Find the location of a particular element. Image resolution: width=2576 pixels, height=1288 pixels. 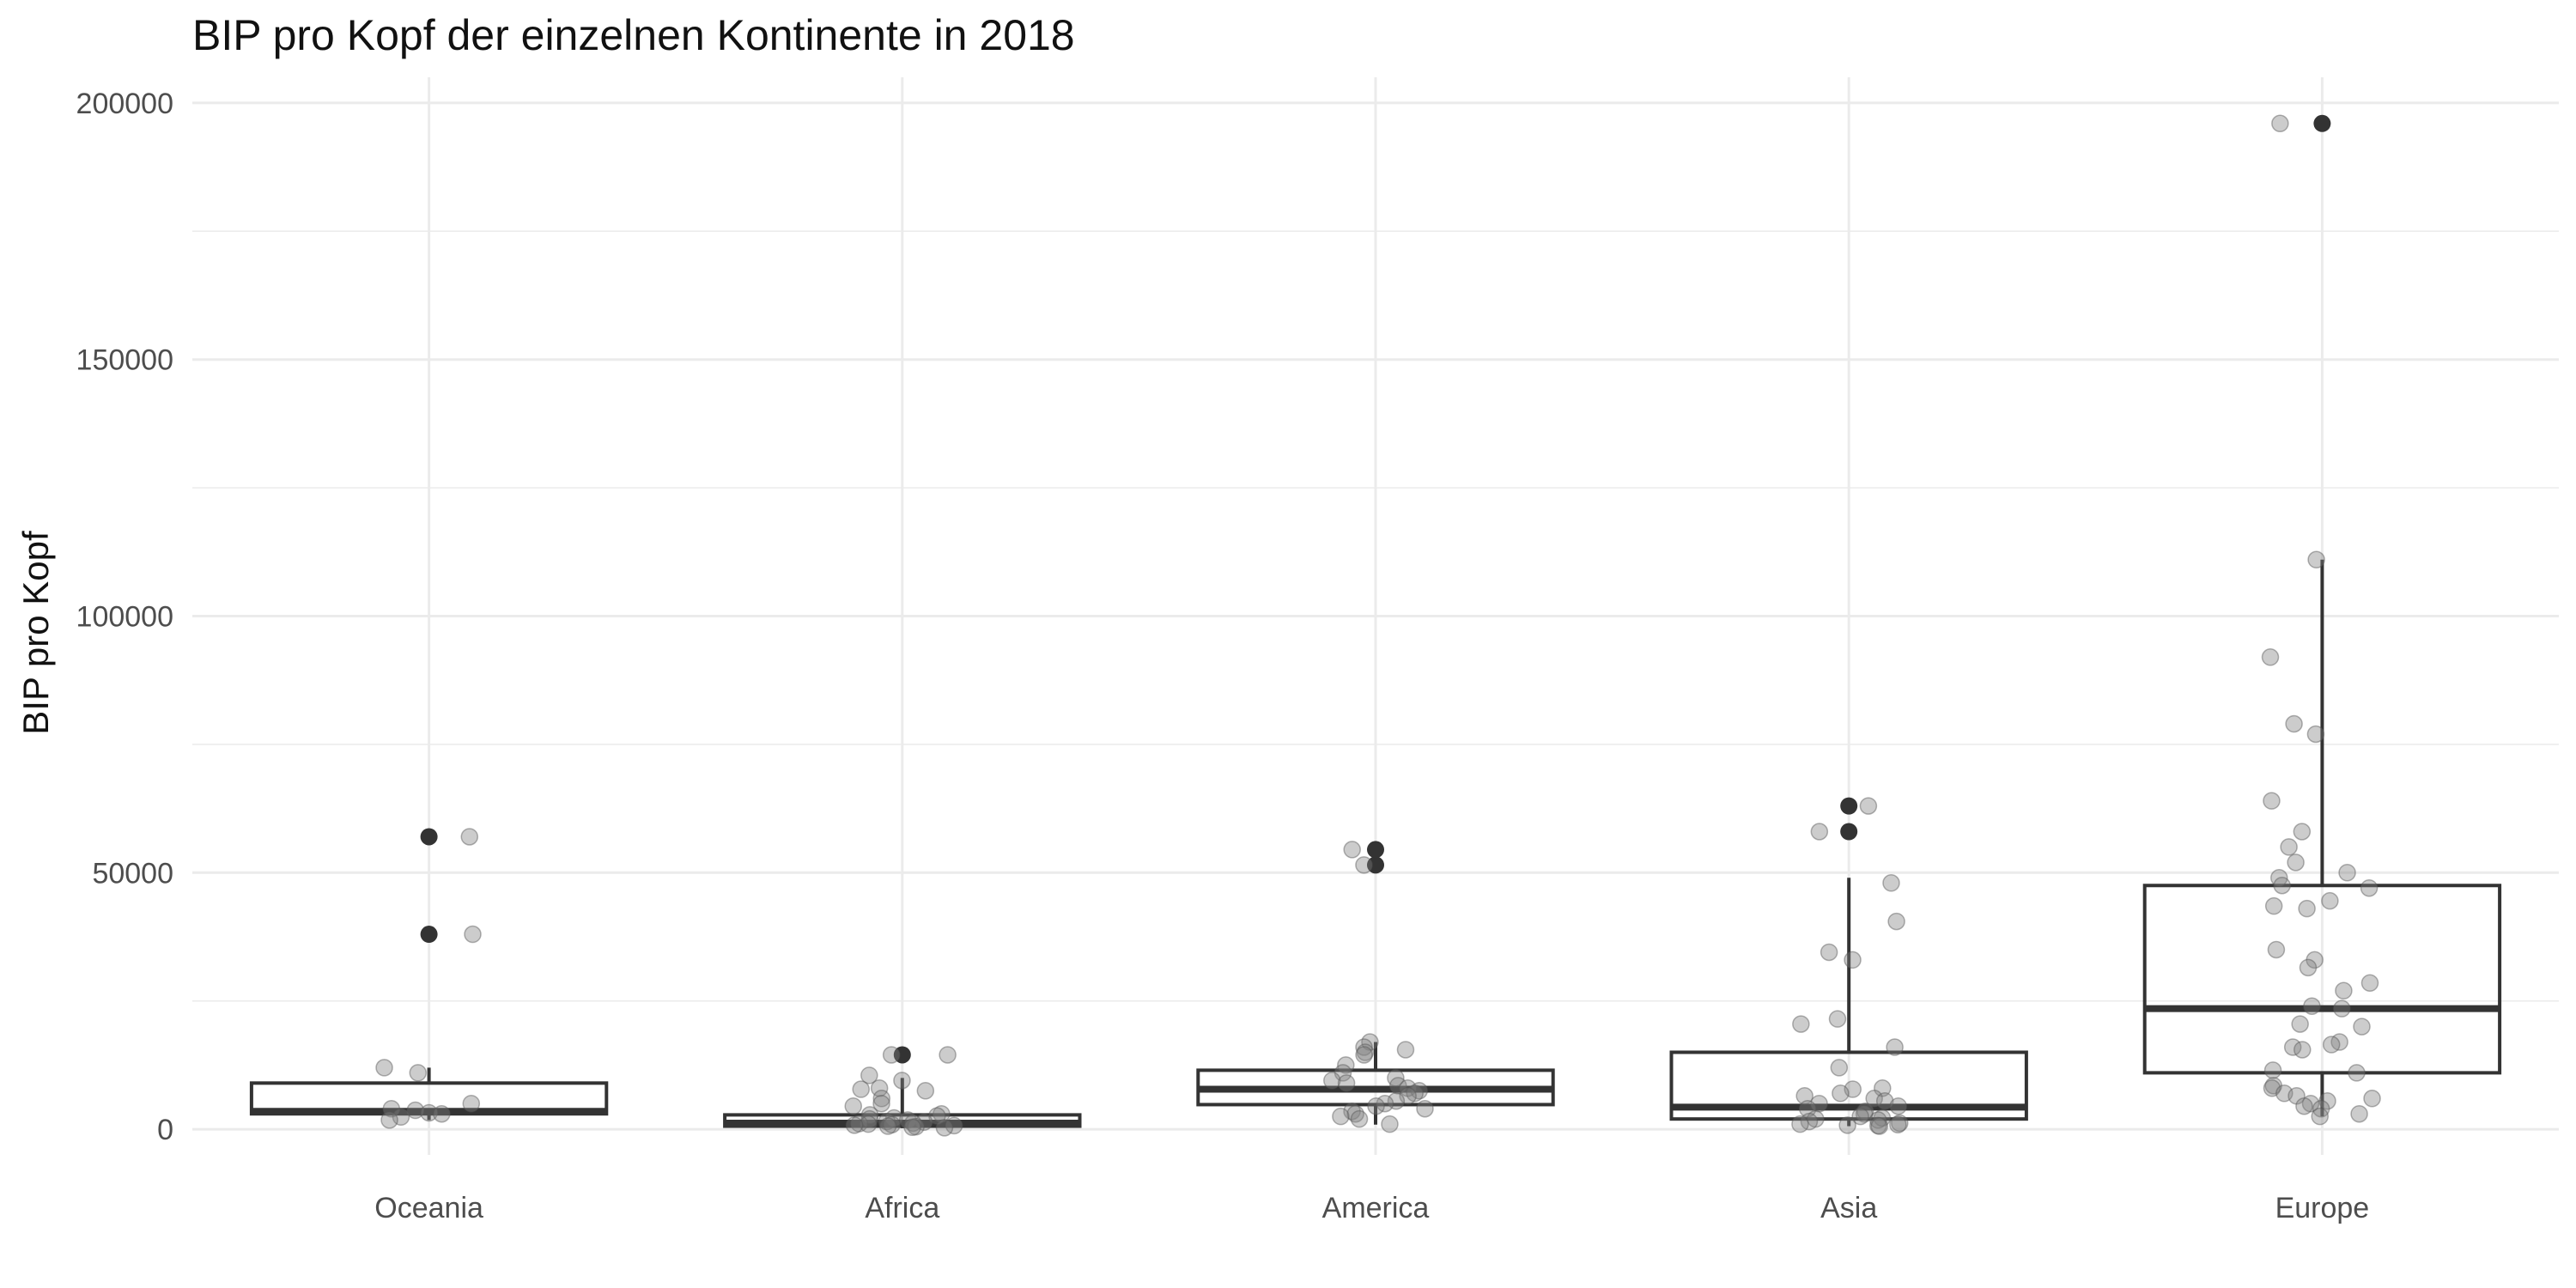

y-tick-label: 50000 is located at coordinates (132, 874).